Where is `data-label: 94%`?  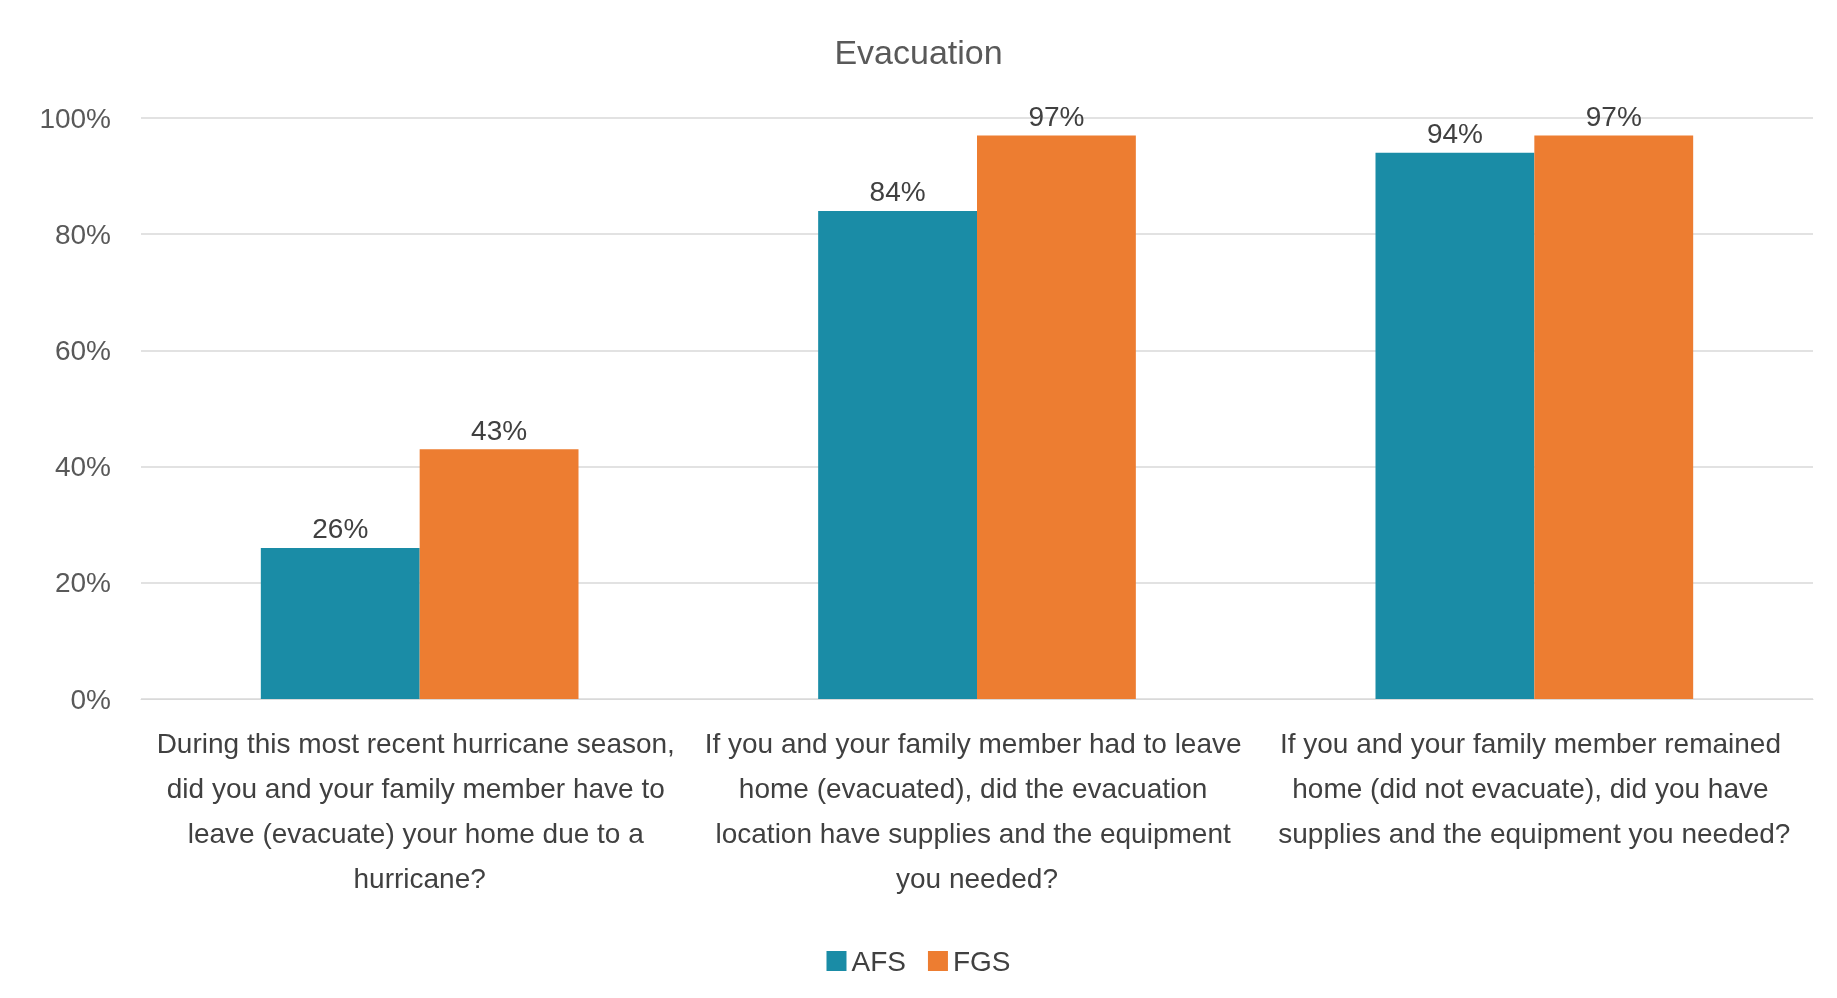 data-label: 94% is located at coordinates (1454, 134).